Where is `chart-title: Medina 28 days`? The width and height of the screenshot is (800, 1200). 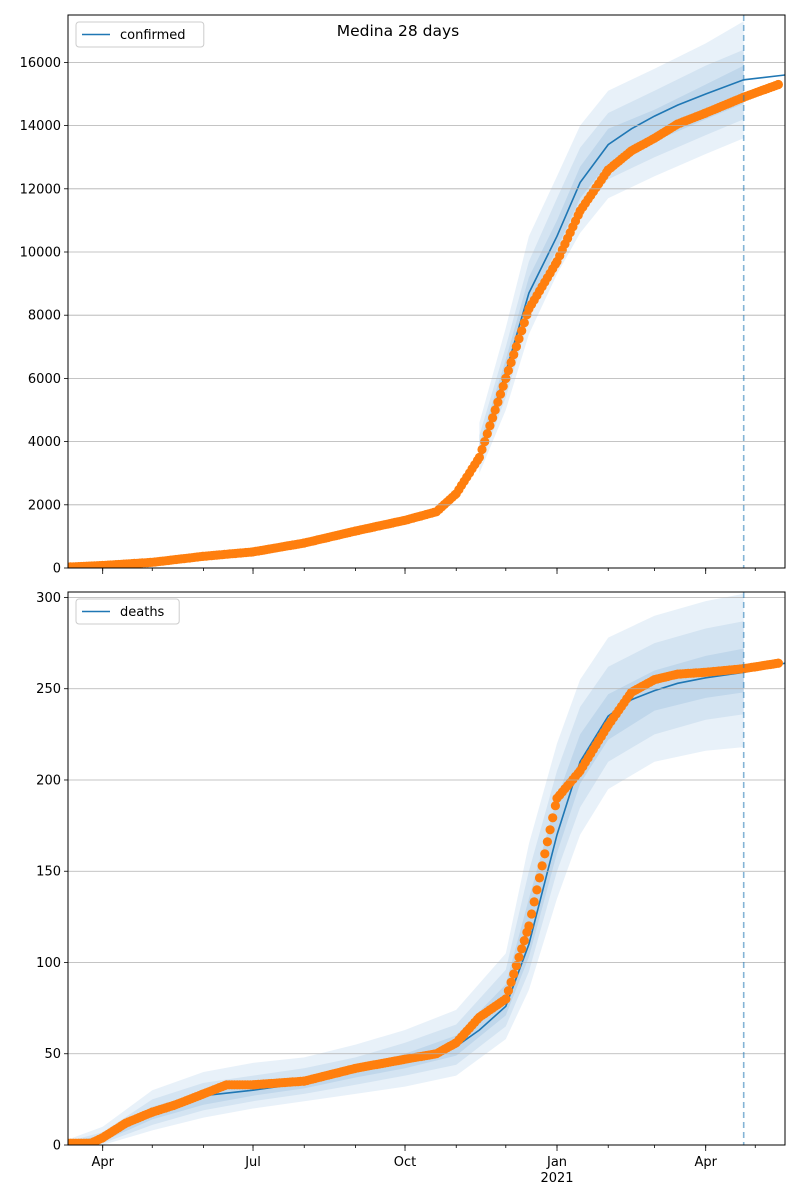 chart-title: Medina 28 days is located at coordinates (398, 31).